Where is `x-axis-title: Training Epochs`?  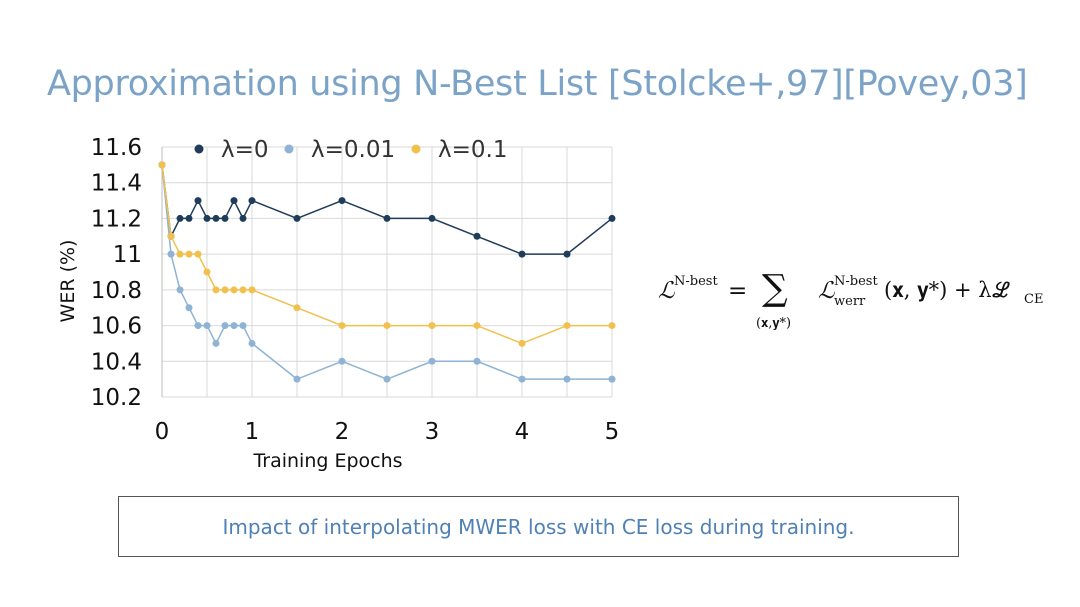 x-axis-title: Training Epochs is located at coordinates (327, 461).